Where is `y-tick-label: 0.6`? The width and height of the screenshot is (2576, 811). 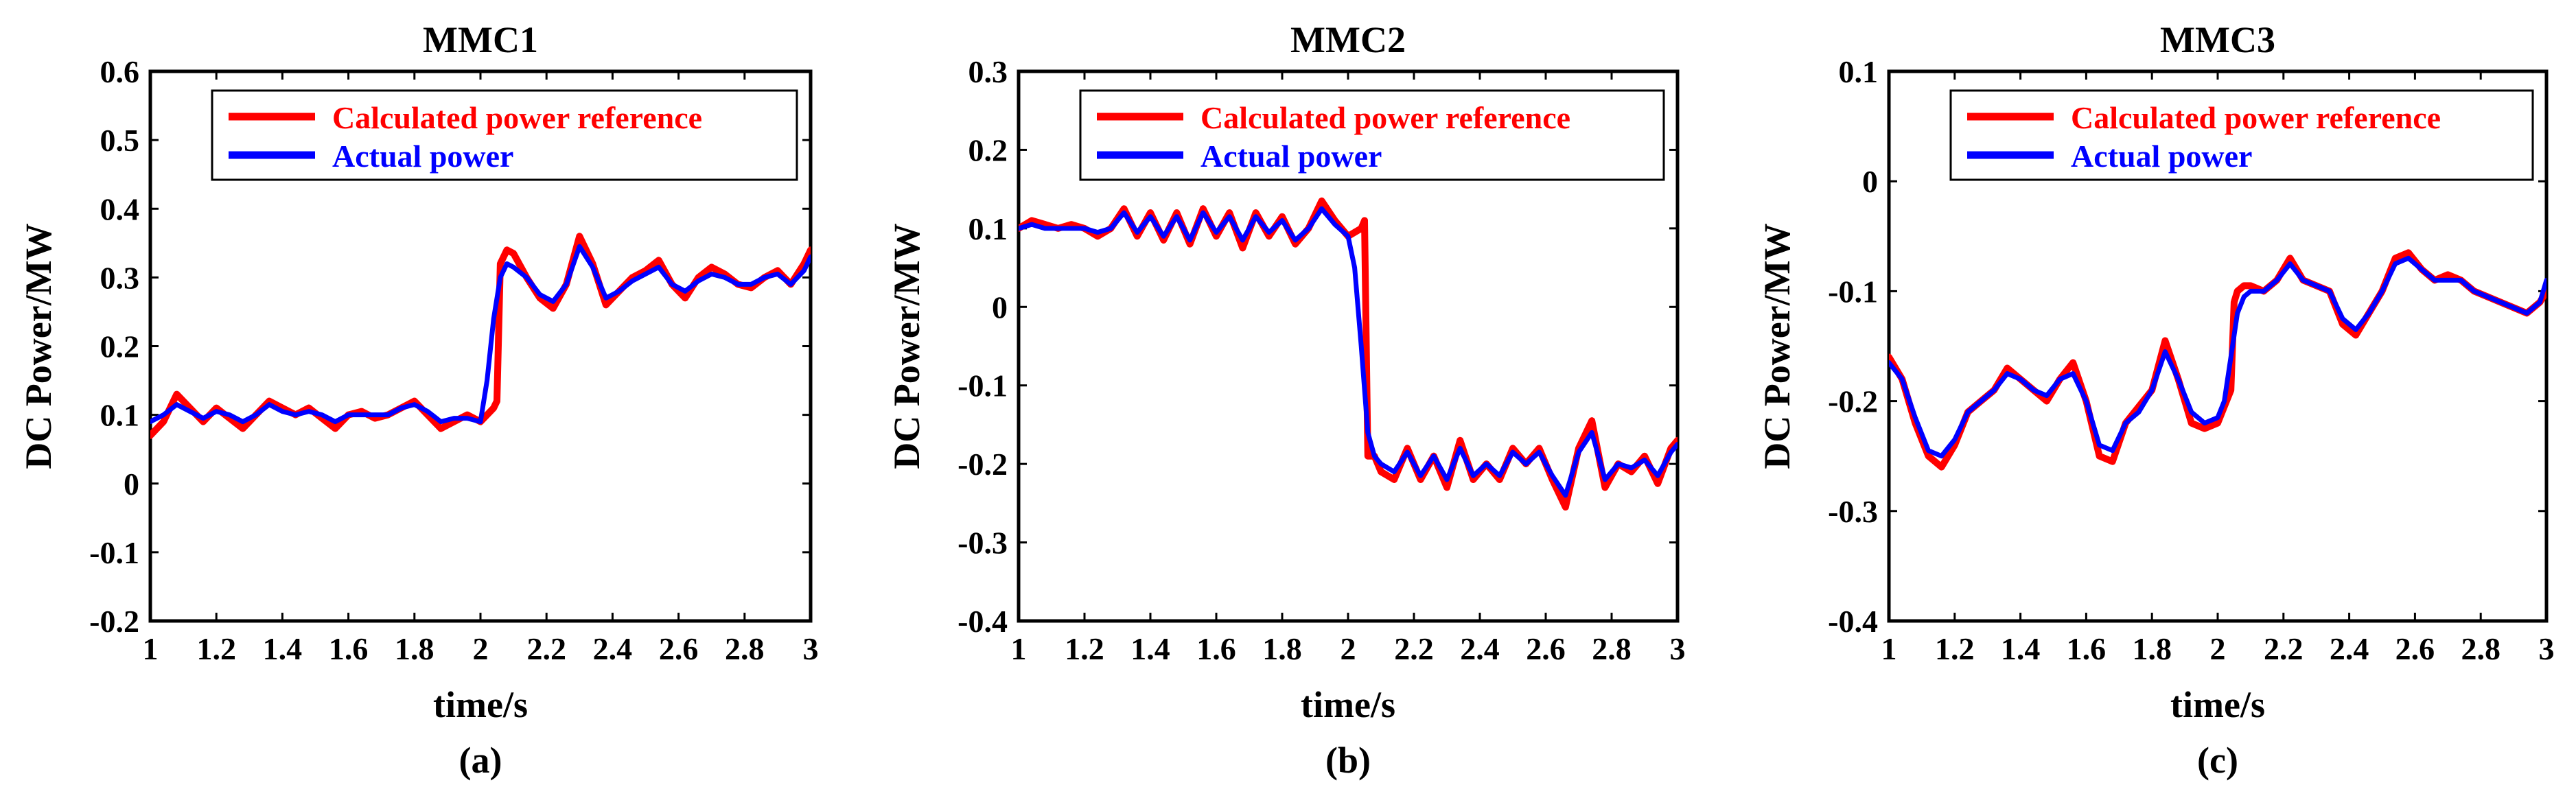
y-tick-label: 0.6 is located at coordinates (120, 72).